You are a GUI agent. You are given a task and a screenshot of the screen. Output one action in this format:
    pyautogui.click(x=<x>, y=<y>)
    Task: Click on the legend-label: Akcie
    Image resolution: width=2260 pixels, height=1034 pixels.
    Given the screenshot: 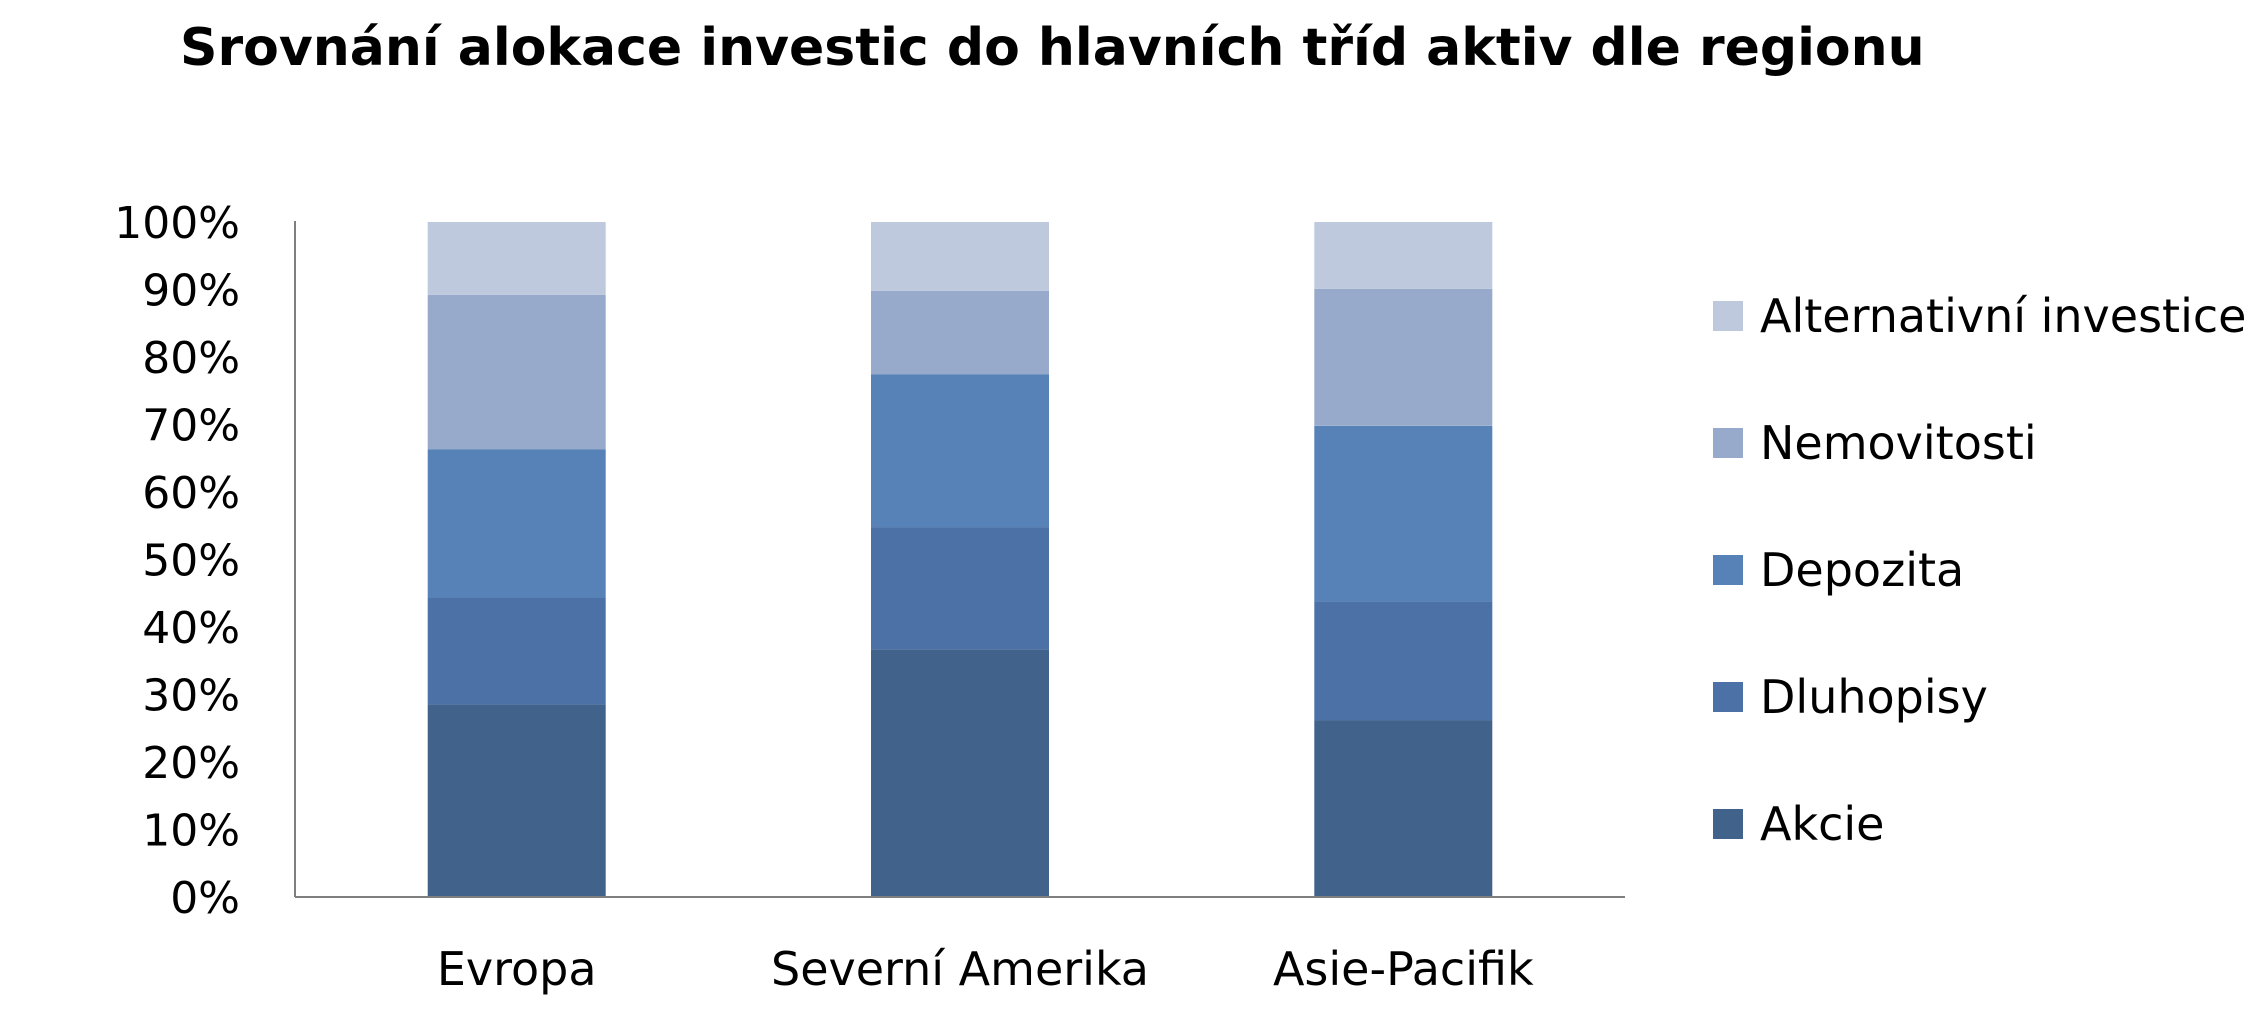 What is the action you would take?
    pyautogui.click(x=1822, y=824)
    